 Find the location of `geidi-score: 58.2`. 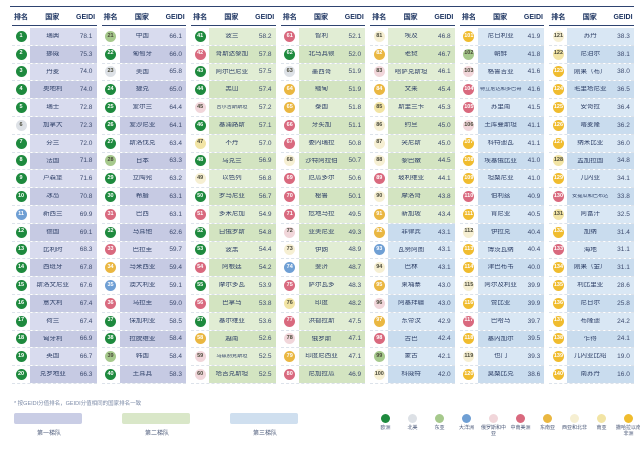

geidi-score: 58.2 is located at coordinates (265, 36).